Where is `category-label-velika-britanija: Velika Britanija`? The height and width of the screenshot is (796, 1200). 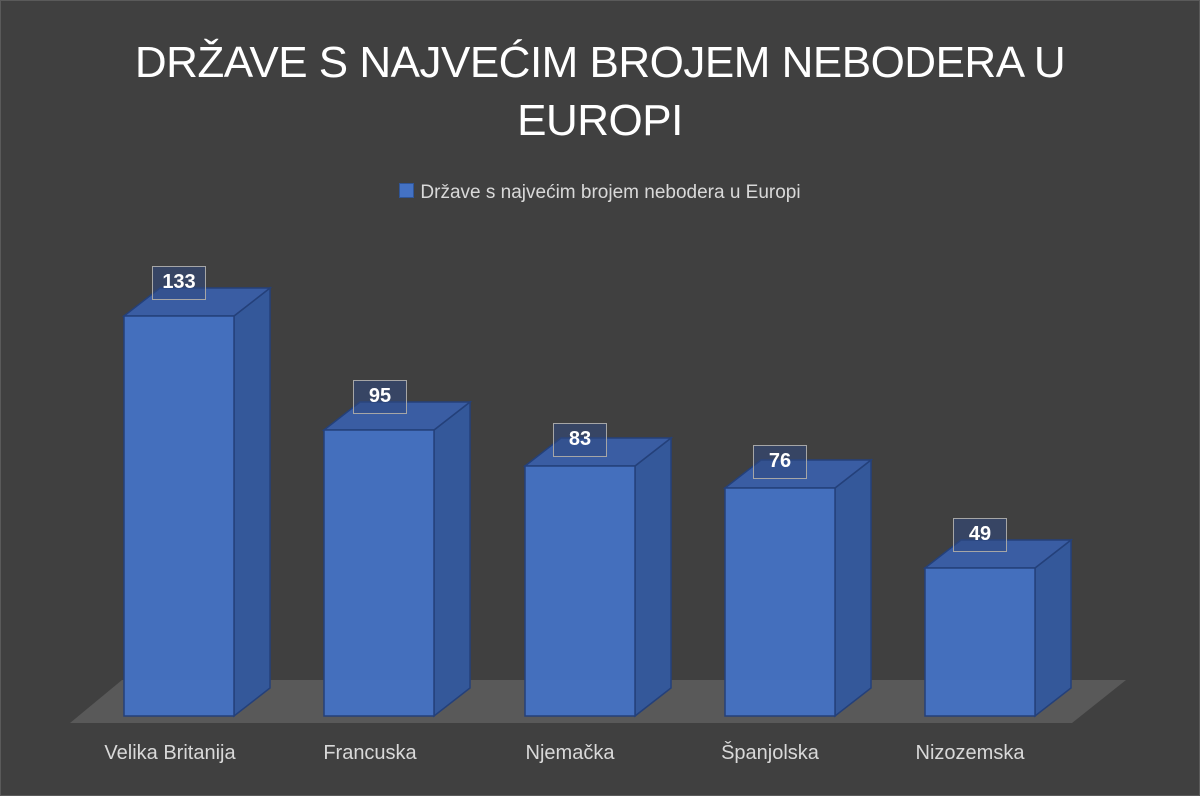 category-label-velika-britanija: Velika Britanija is located at coordinates (170, 753).